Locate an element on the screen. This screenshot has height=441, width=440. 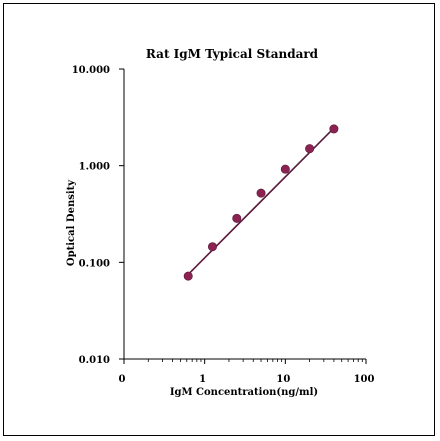
x-tick-label: 0 is located at coordinates (122, 379).